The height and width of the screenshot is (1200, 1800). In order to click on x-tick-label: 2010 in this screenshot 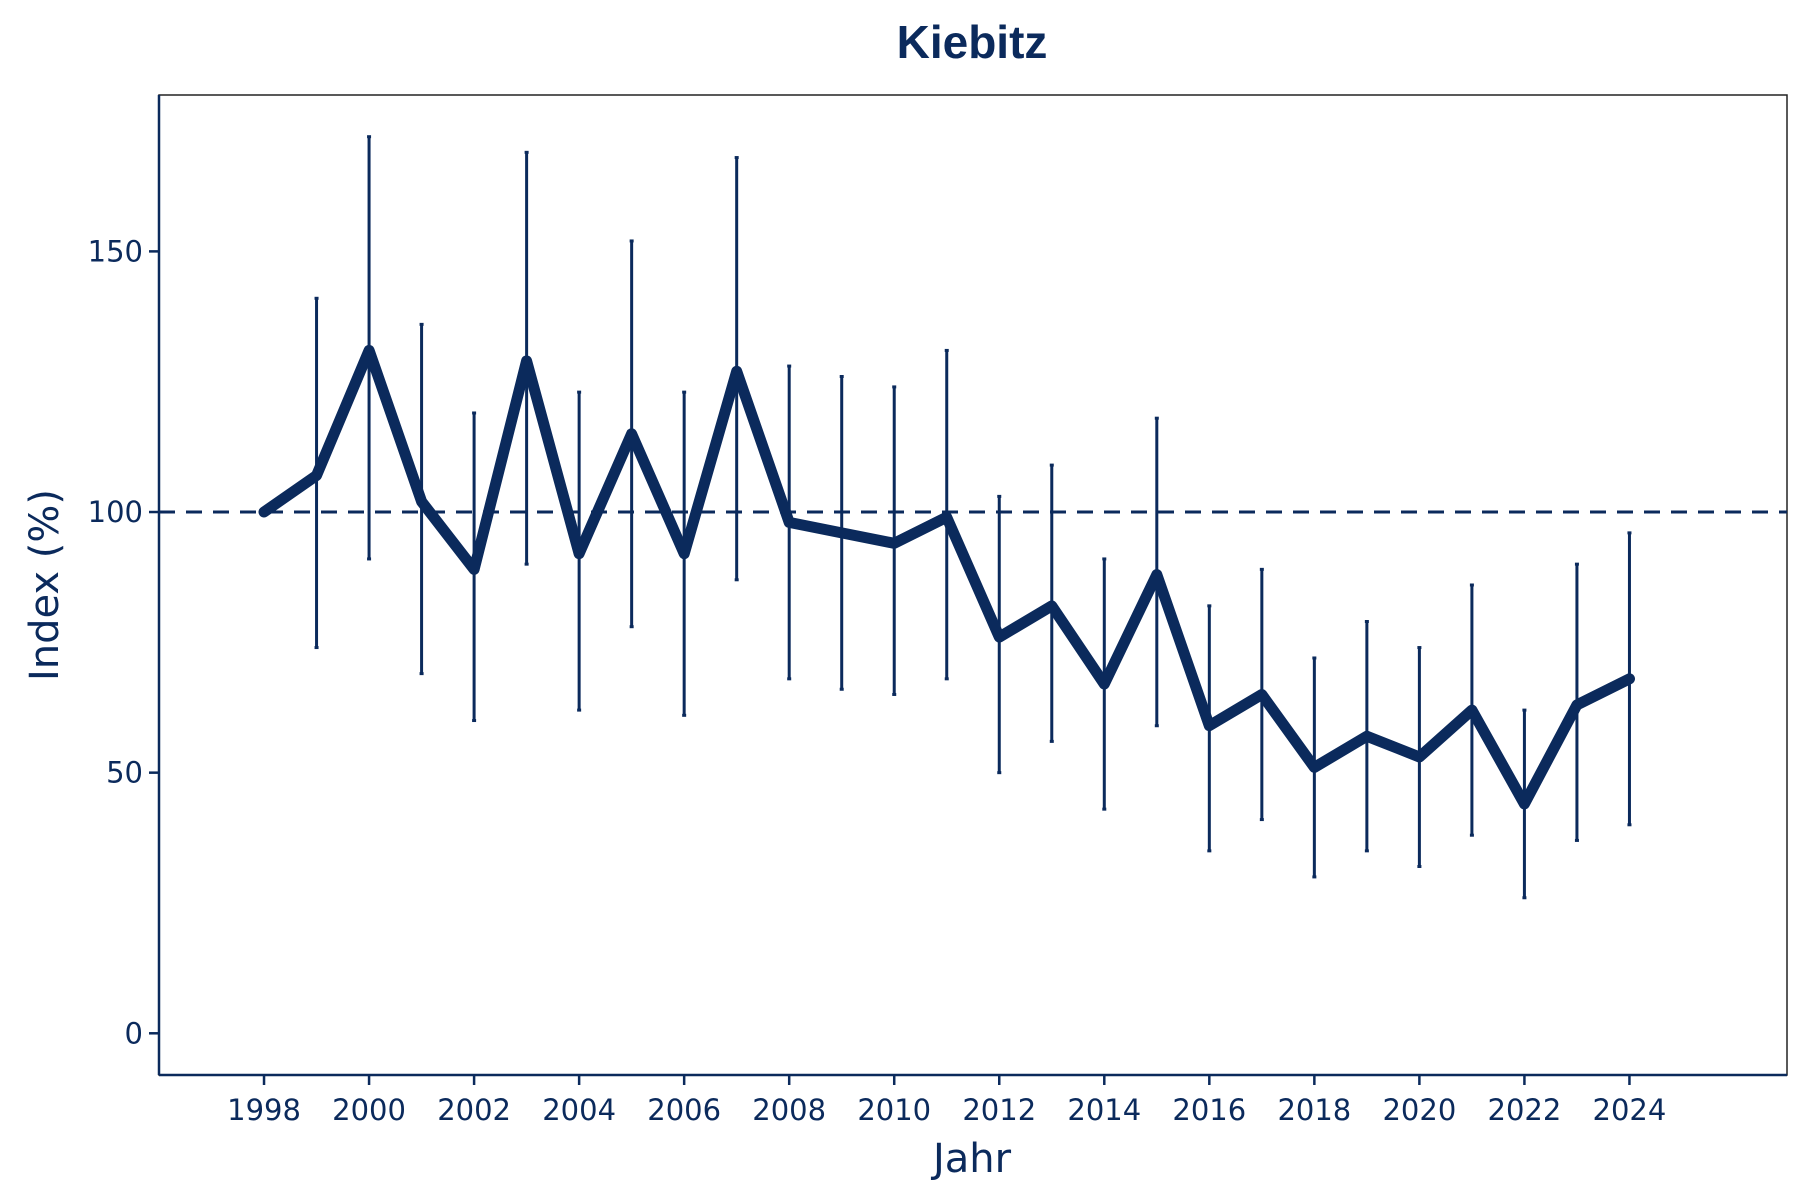, I will do `click(894, 1110)`.